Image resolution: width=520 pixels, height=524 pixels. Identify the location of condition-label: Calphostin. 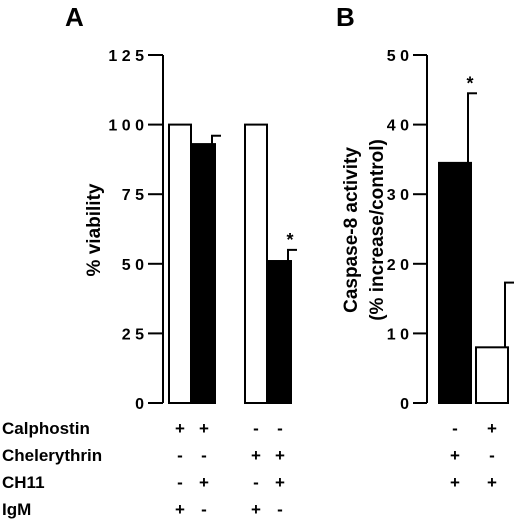
(46, 428).